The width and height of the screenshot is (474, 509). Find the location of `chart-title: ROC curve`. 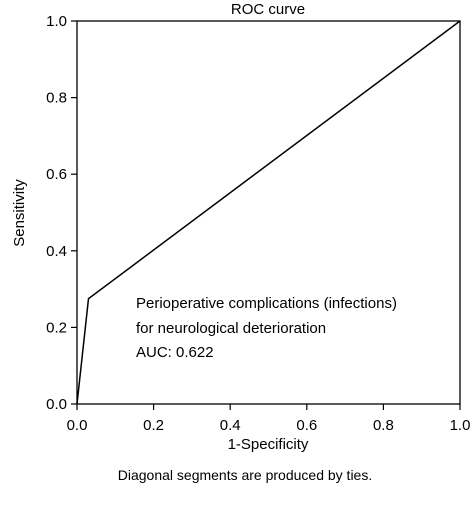

chart-title: ROC curve is located at coordinates (268, 9).